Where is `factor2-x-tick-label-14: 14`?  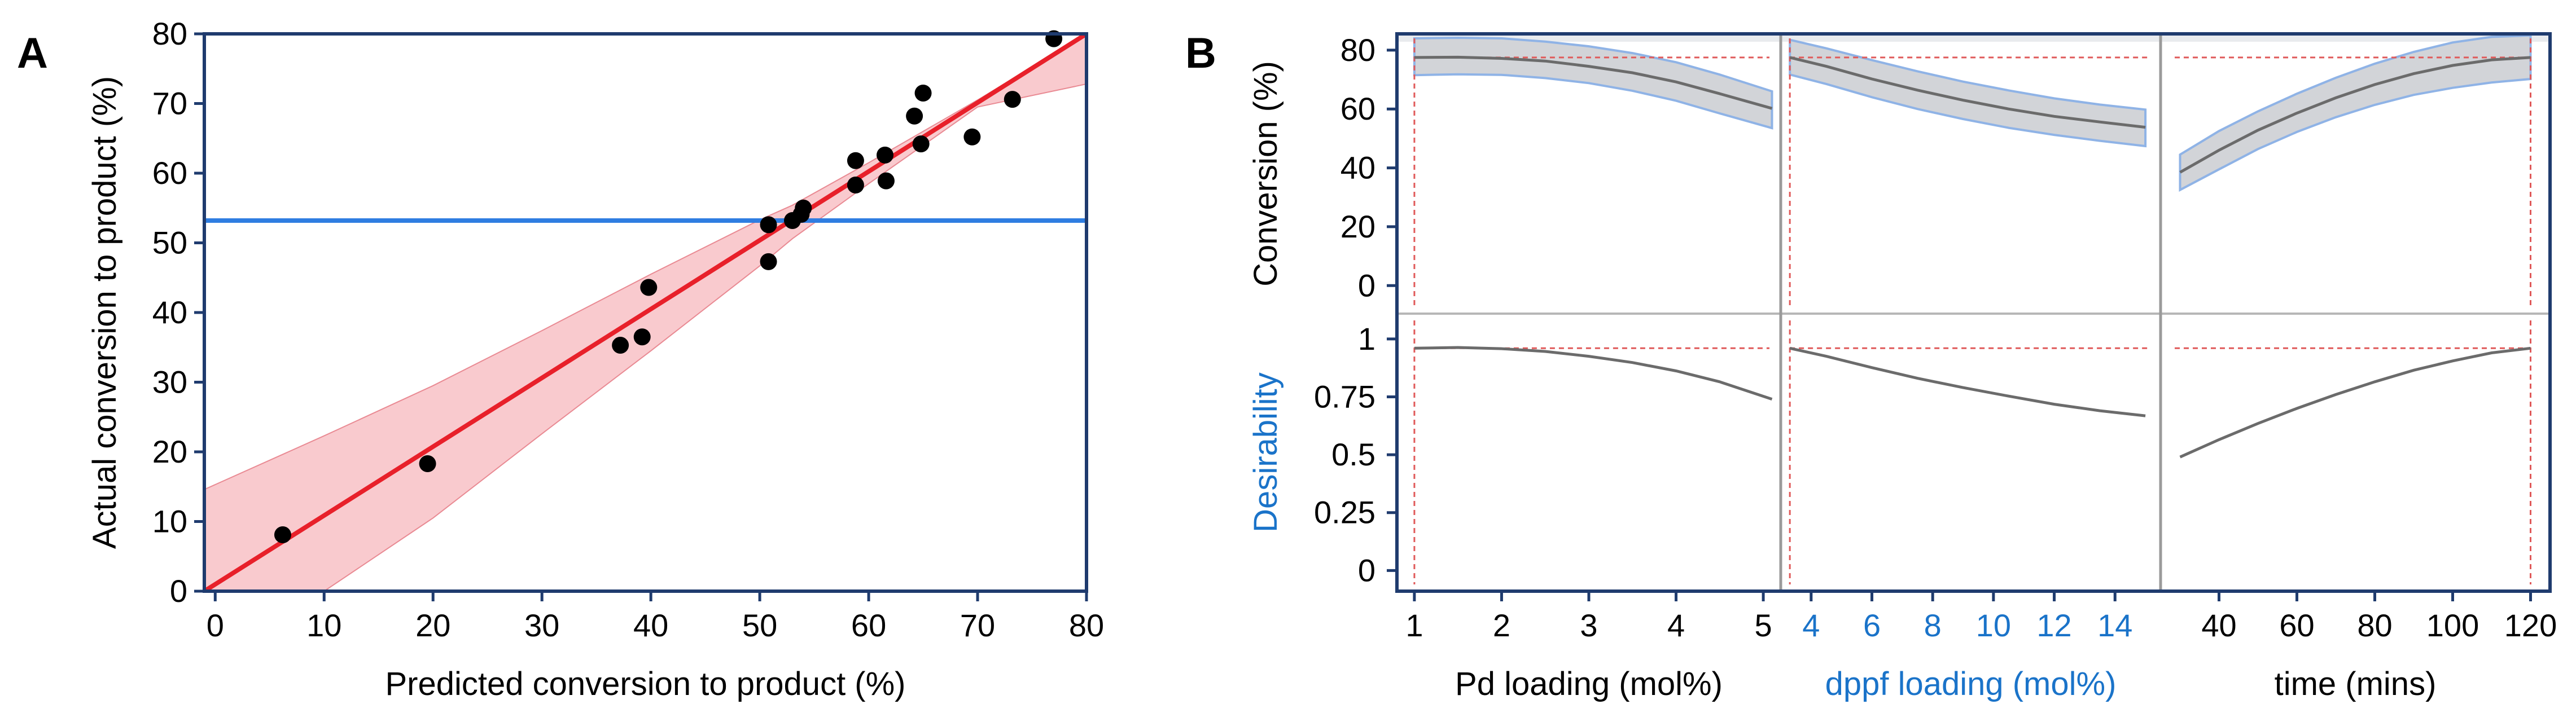 factor2-x-tick-label-14: 14 is located at coordinates (2114, 625).